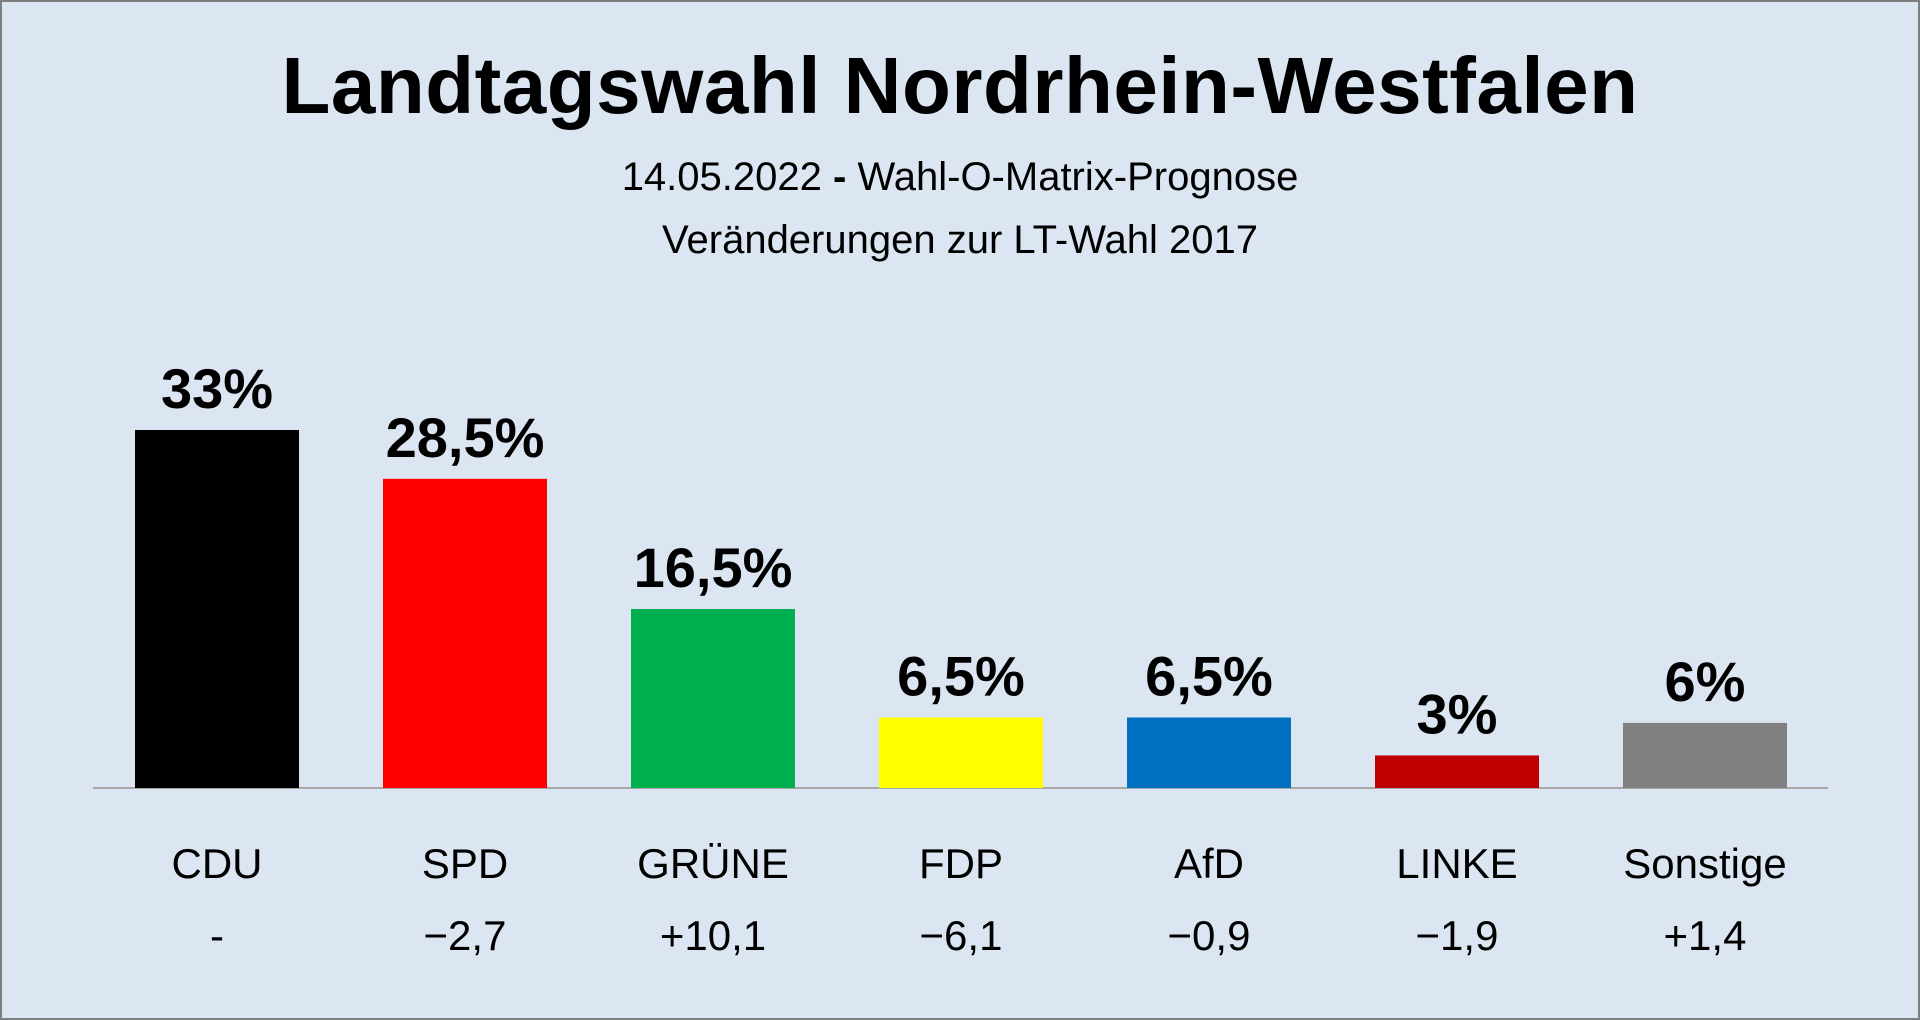 This screenshot has width=1920, height=1020. What do you see at coordinates (465, 633) in the screenshot?
I see `bar-spd` at bounding box center [465, 633].